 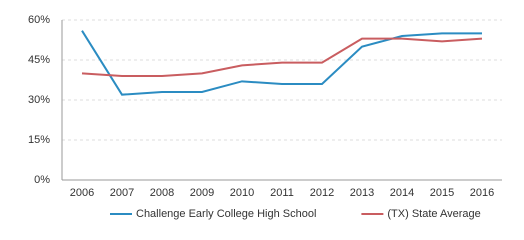 I want to click on legend-label: Challenge Early College High School, so click(x=226, y=214).